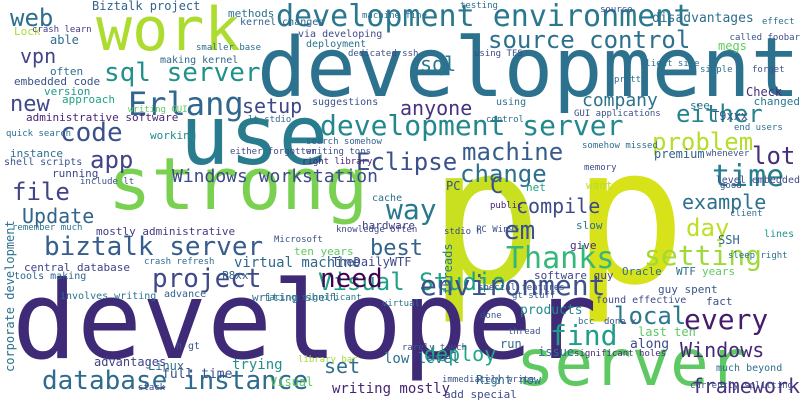  Describe the element at coordinates (188, 346) in the screenshot. I see `cloud-word: h gt` at that location.